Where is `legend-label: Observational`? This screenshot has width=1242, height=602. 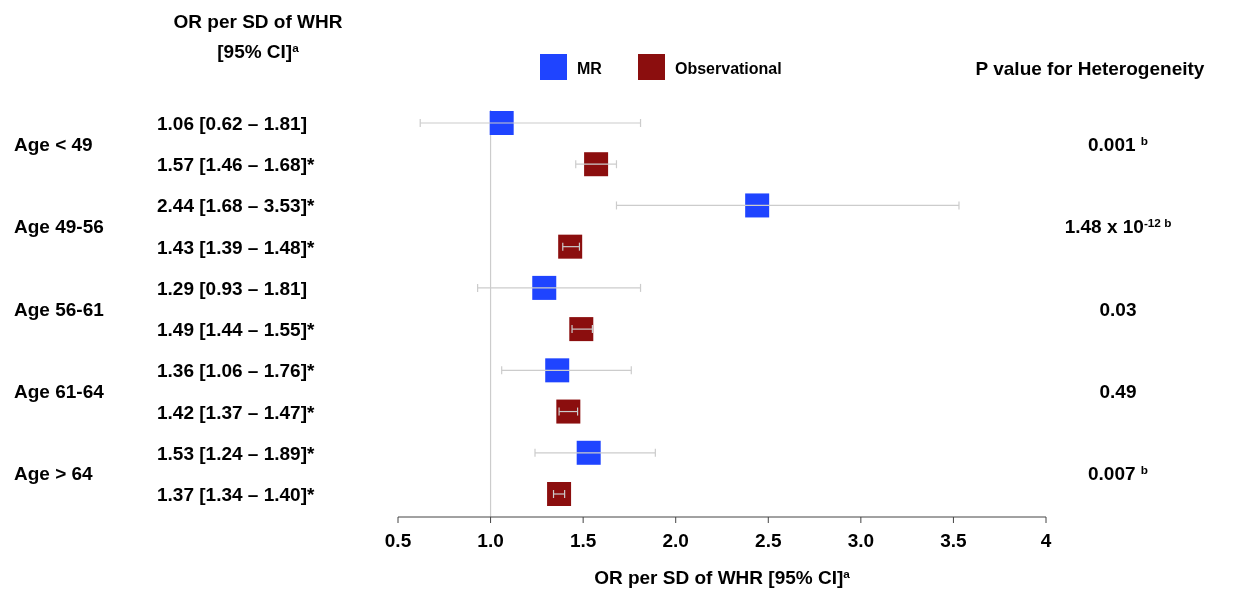
legend-label: Observational is located at coordinates (728, 68).